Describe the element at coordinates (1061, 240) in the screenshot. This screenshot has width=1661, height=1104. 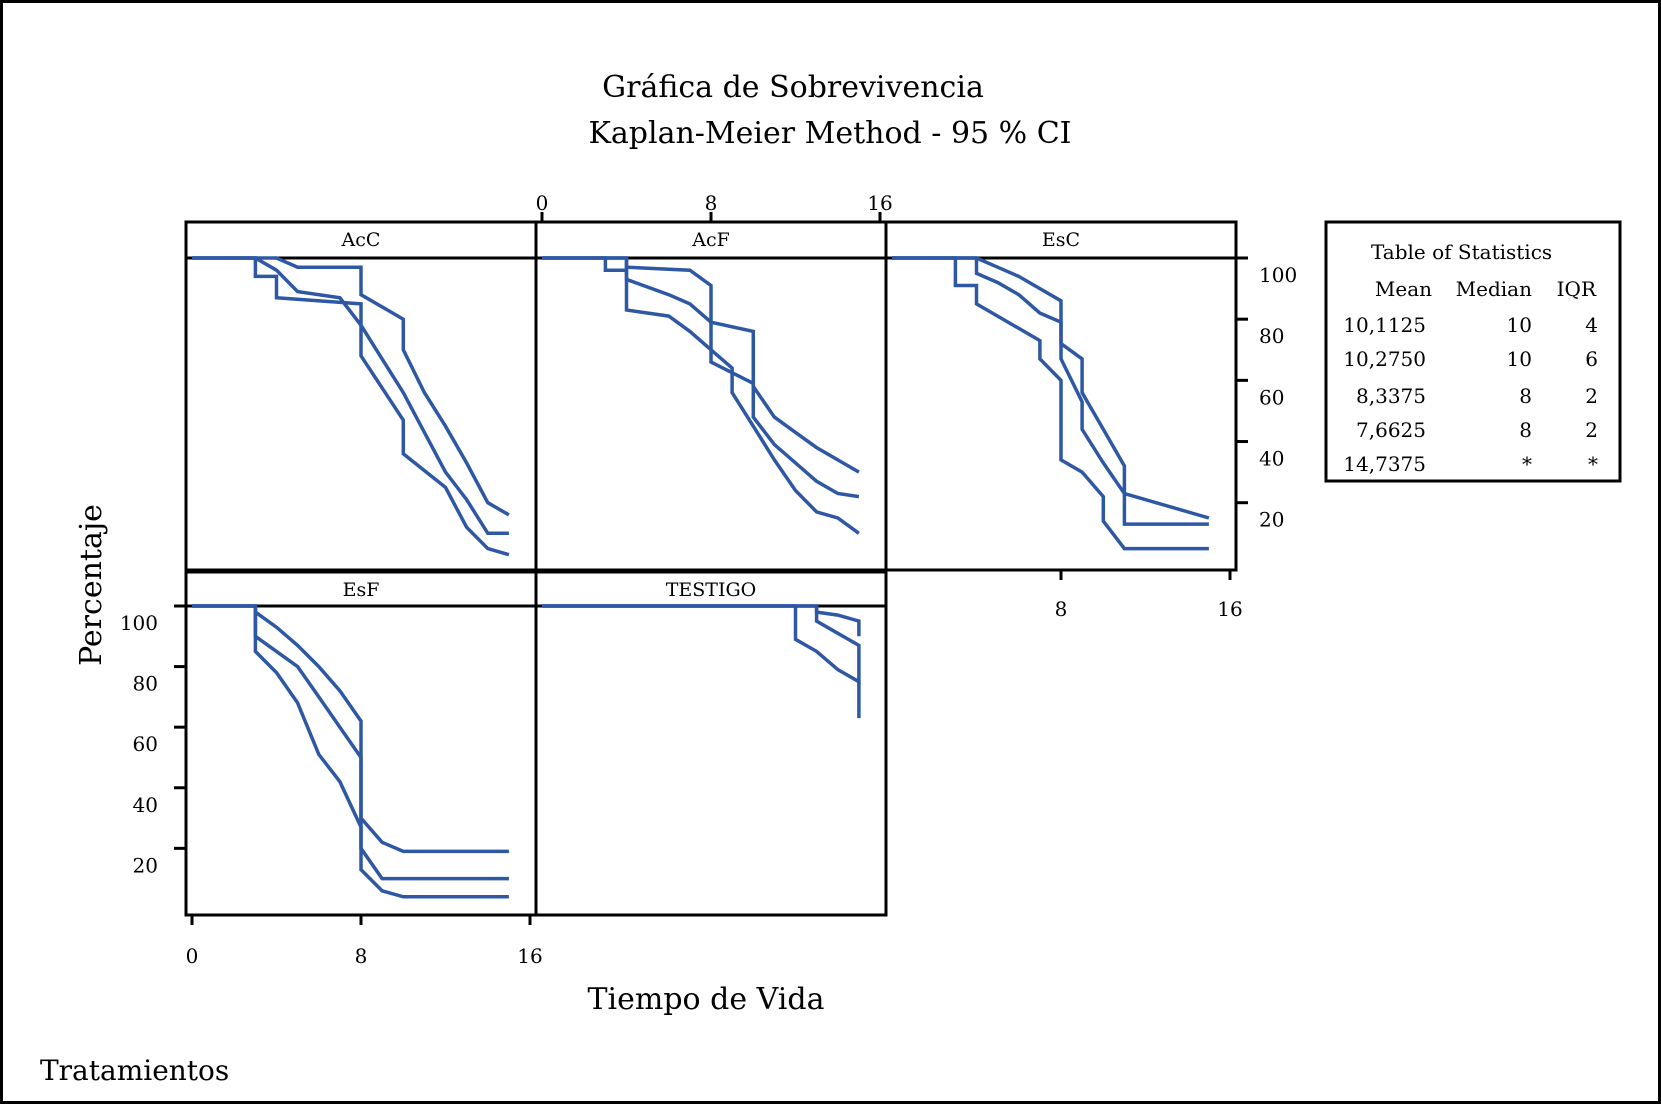
I see `panel-label: EsC` at that location.